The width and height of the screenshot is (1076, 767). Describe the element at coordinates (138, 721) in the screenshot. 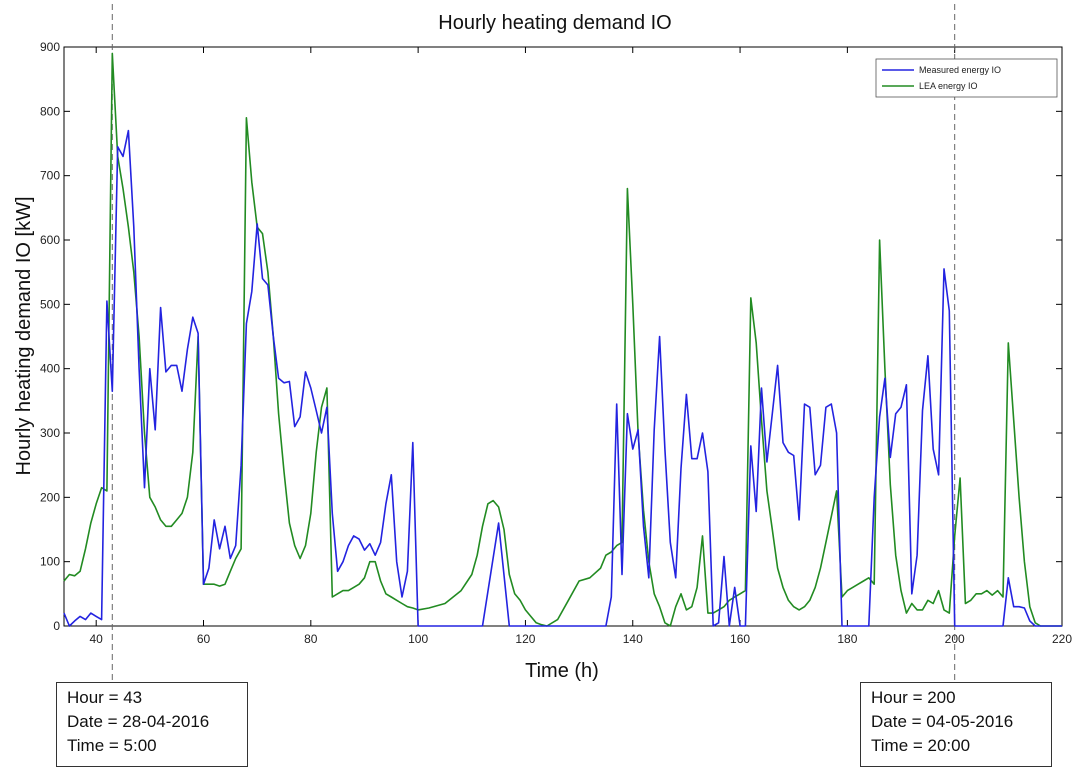

I see `marker-date-text: Date = 28-04-2016` at that location.